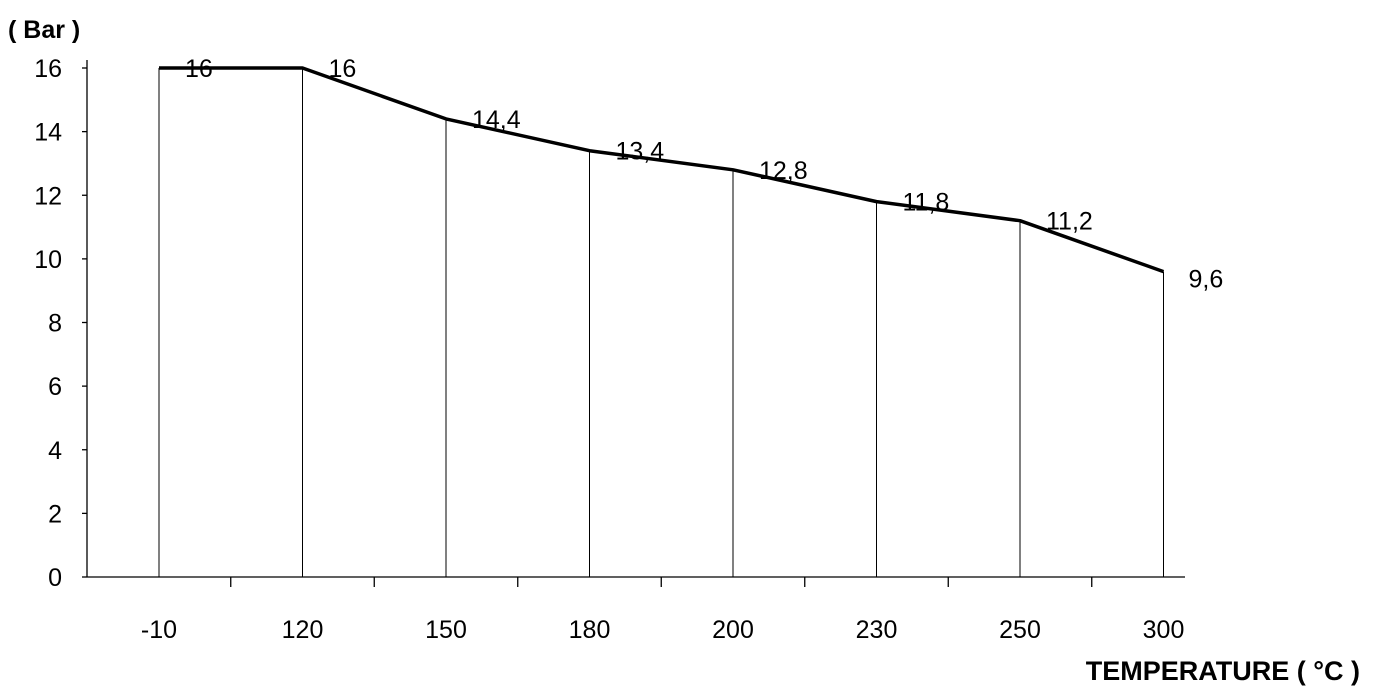 The image size is (1373, 689). I want to click on x-tick-label: 180, so click(590, 630).